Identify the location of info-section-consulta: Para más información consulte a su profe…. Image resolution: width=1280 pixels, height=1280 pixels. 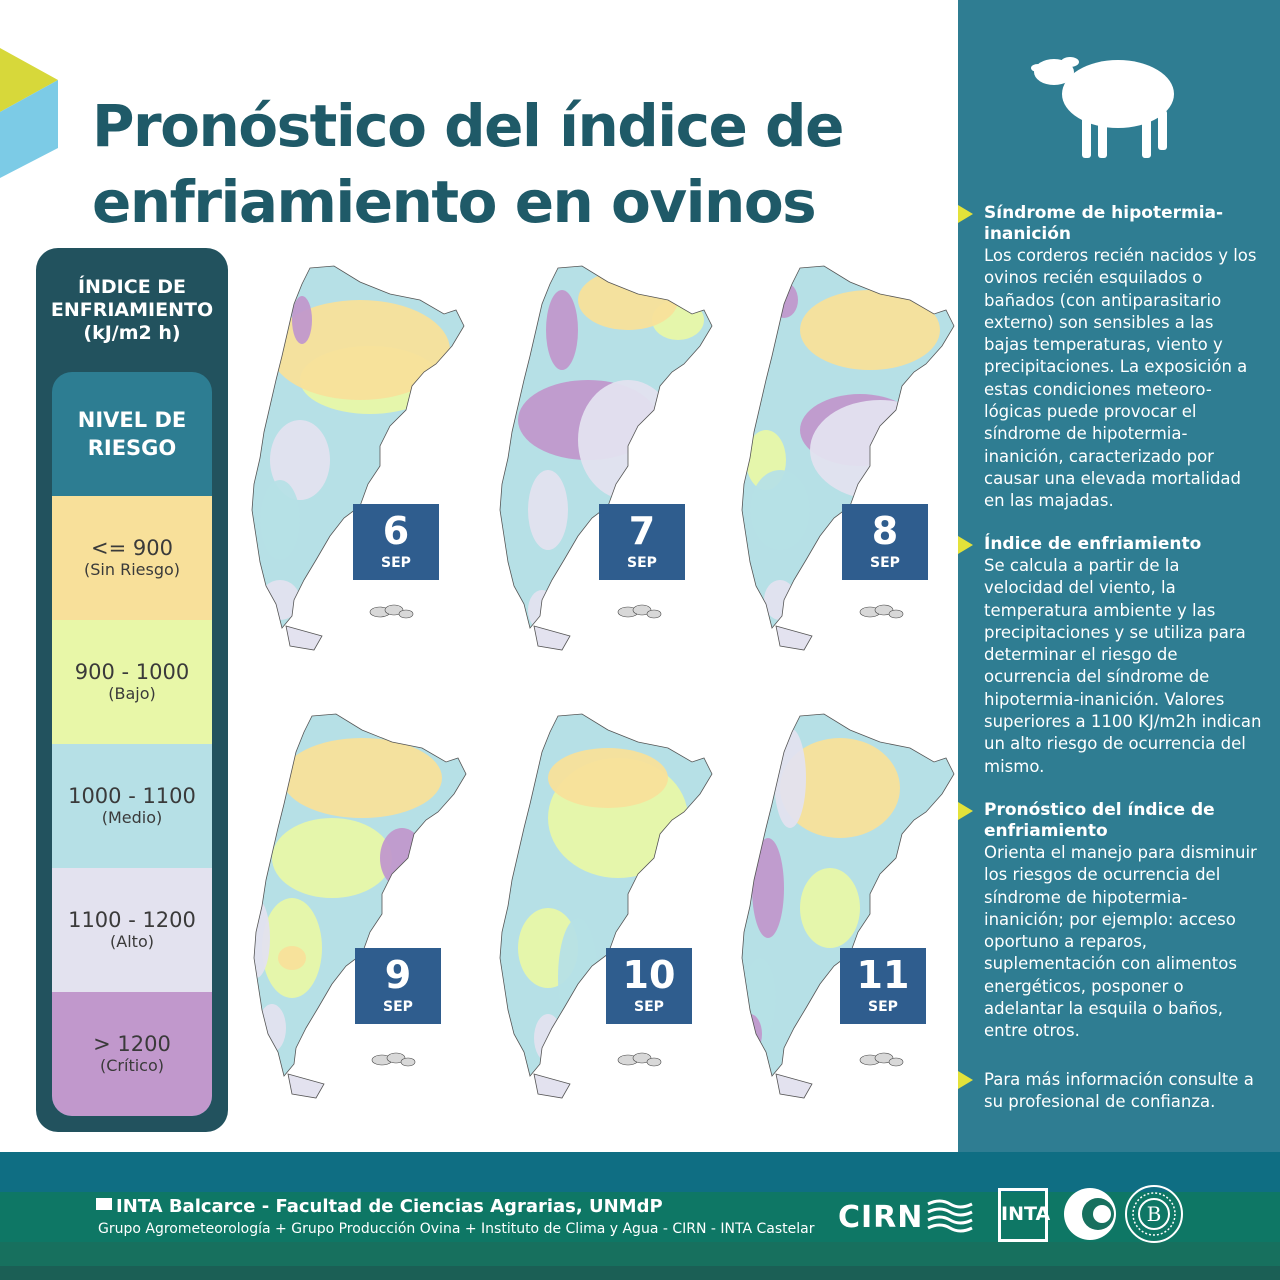
(1110, 1091).